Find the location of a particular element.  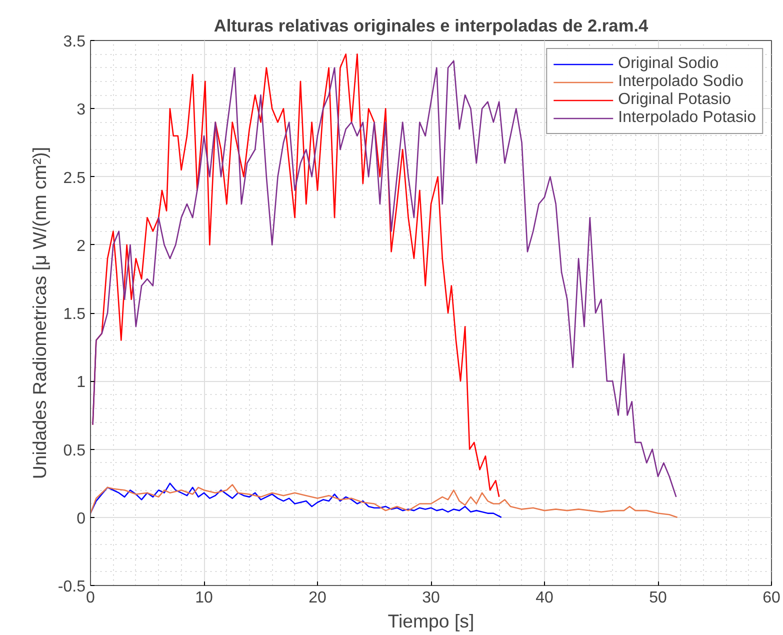

y-tick-label: 0 is located at coordinates (81, 519).